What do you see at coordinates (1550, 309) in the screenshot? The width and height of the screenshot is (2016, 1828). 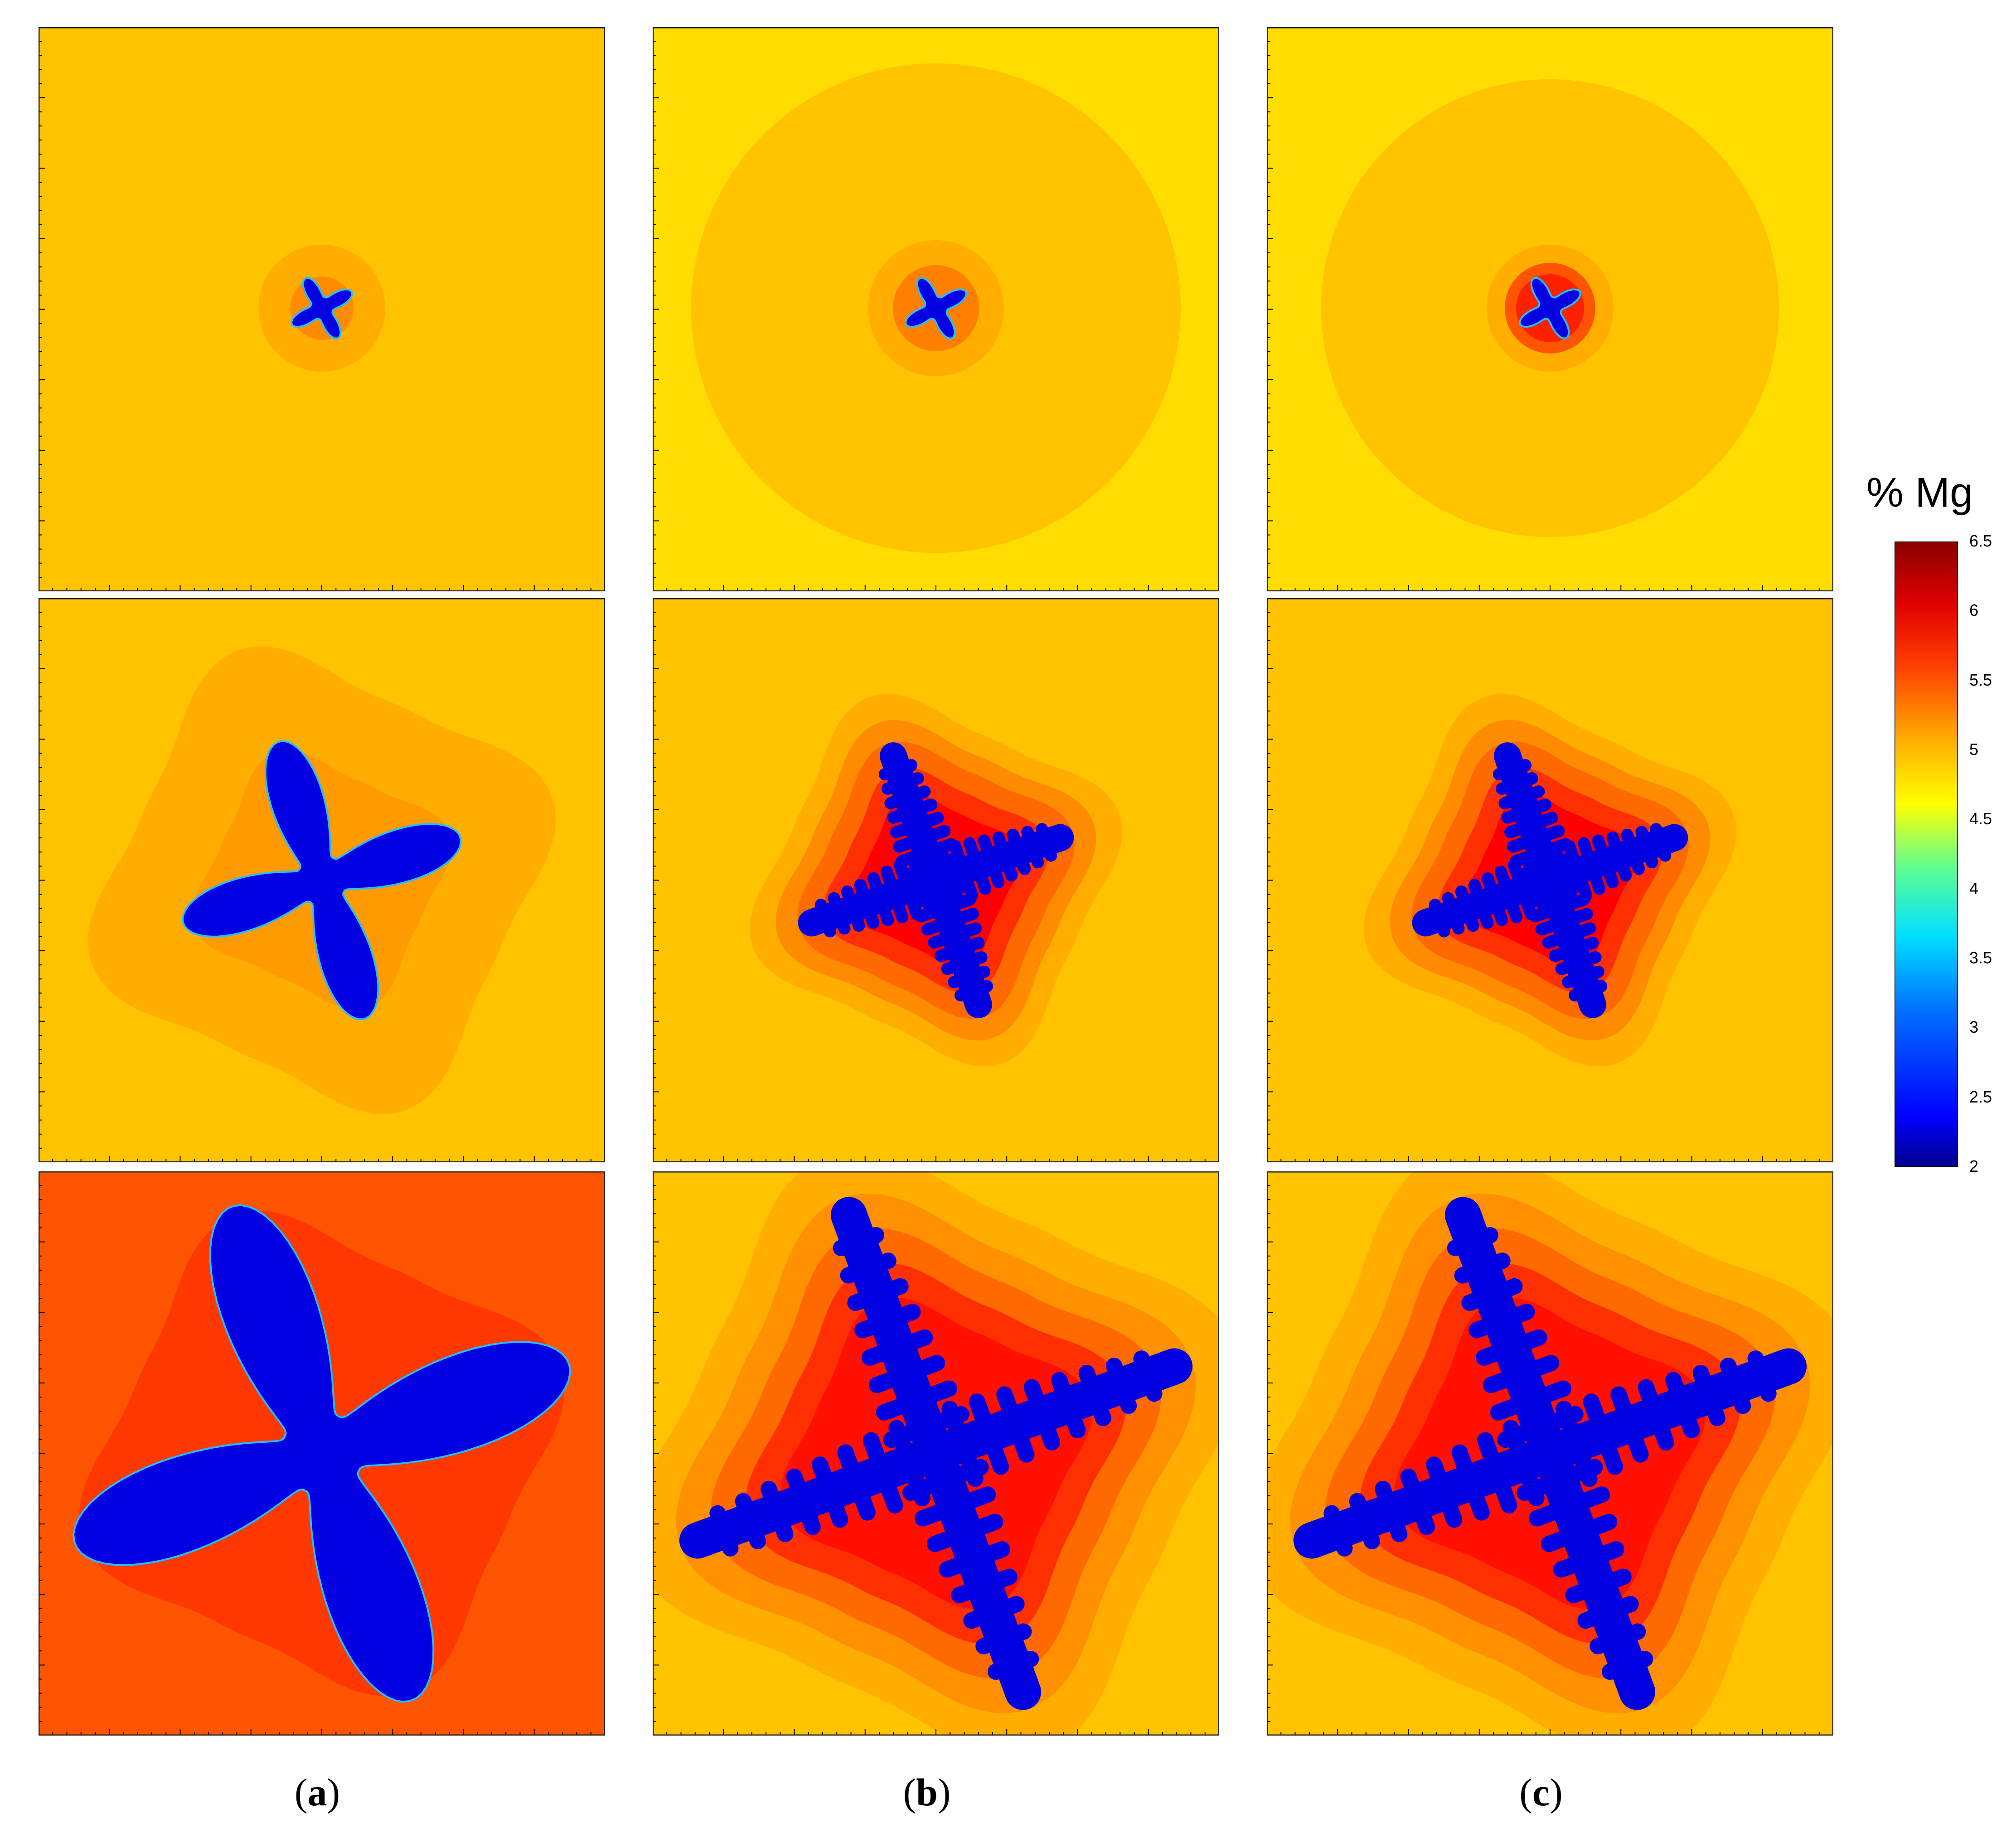 I see `simulation-panel-1-c` at bounding box center [1550, 309].